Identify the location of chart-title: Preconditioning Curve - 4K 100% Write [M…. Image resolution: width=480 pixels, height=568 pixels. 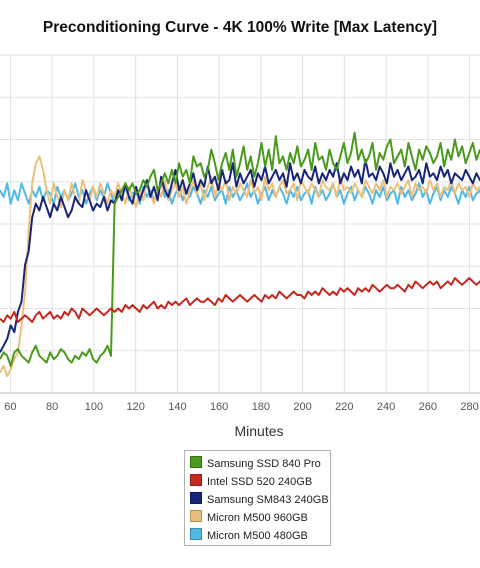
(240, 27).